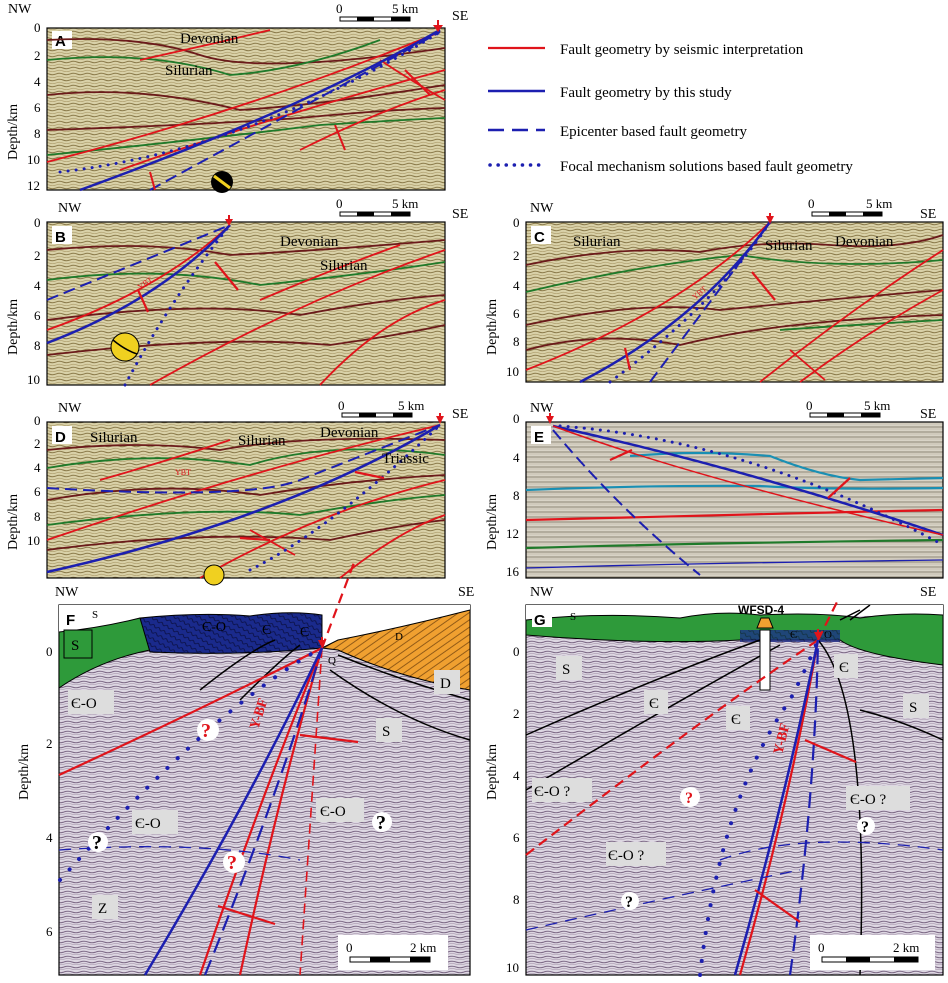 Image resolution: width=948 pixels, height=983 pixels. I want to click on panel-e: NW SE 0 5 km E 0 4 8 12 16 Depth/km, so click(715, 488).